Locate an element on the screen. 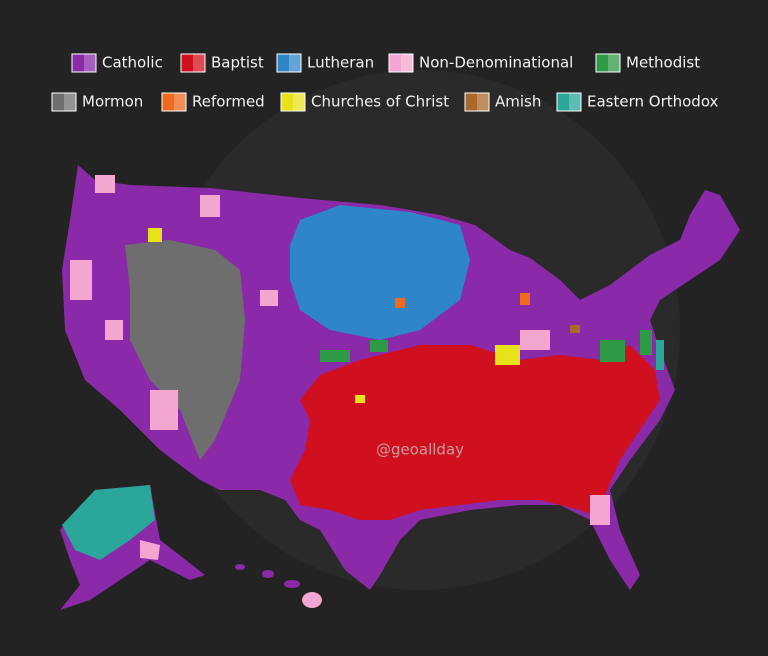 The image size is (768, 656). legend-label: Mormon is located at coordinates (112, 102).